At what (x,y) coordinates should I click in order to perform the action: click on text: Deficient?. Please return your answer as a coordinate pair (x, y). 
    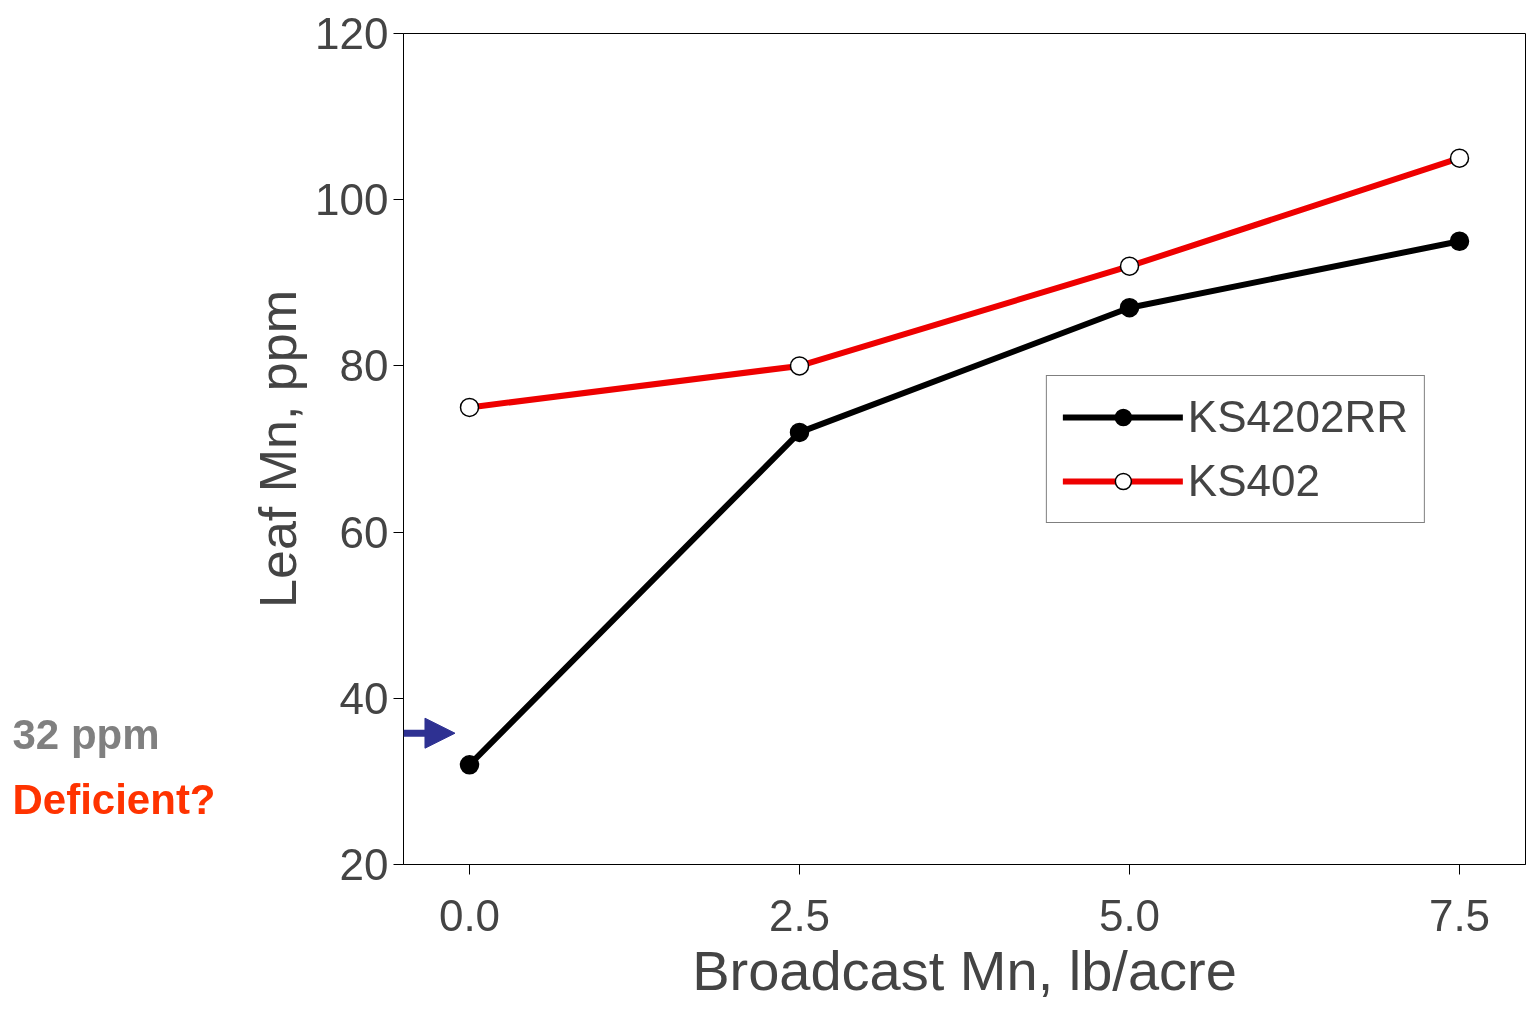
    Looking at the image, I should click on (114, 800).